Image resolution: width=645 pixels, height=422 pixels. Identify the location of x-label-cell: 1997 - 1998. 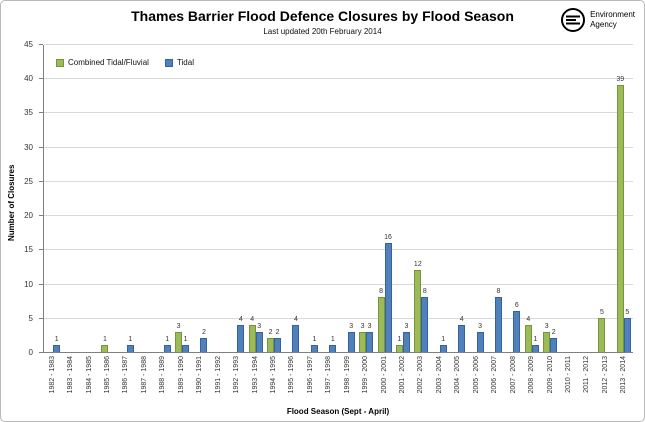
(329, 381).